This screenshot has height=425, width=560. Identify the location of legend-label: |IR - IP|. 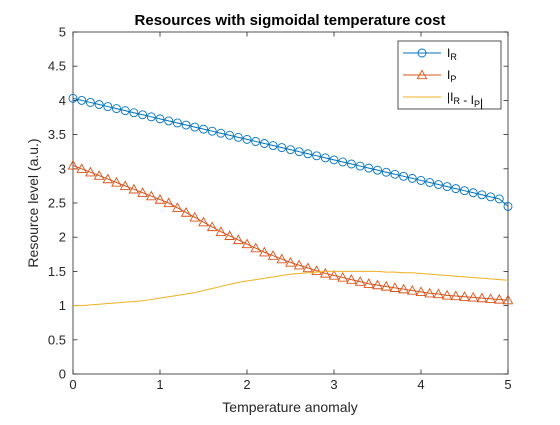
(465, 100).